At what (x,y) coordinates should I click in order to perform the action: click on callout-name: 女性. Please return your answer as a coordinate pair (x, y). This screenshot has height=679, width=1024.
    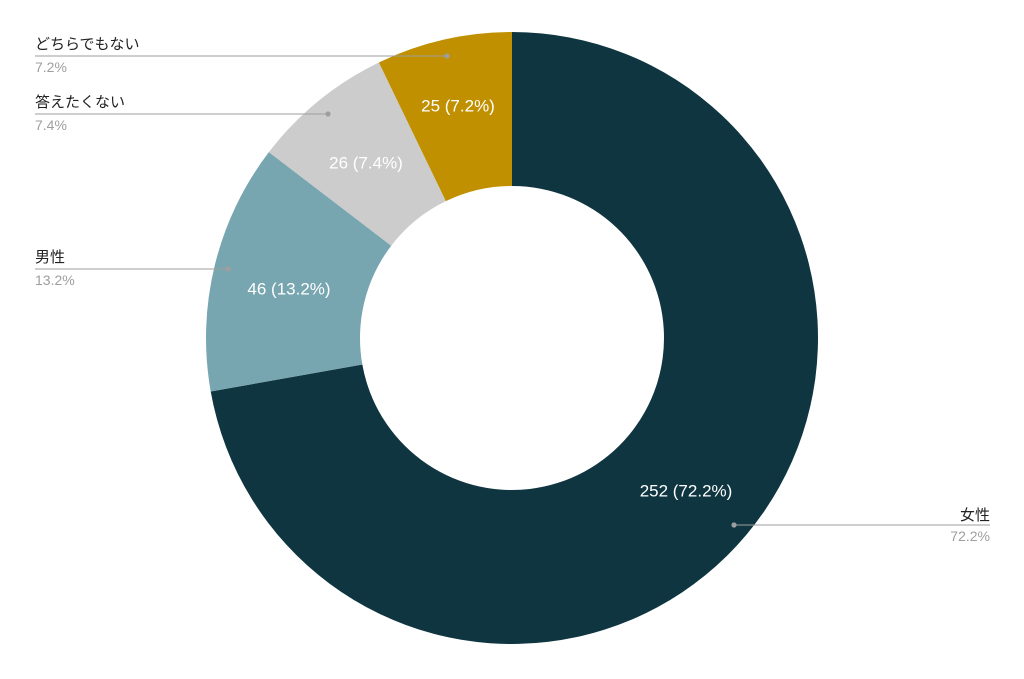
    Looking at the image, I should click on (975, 515).